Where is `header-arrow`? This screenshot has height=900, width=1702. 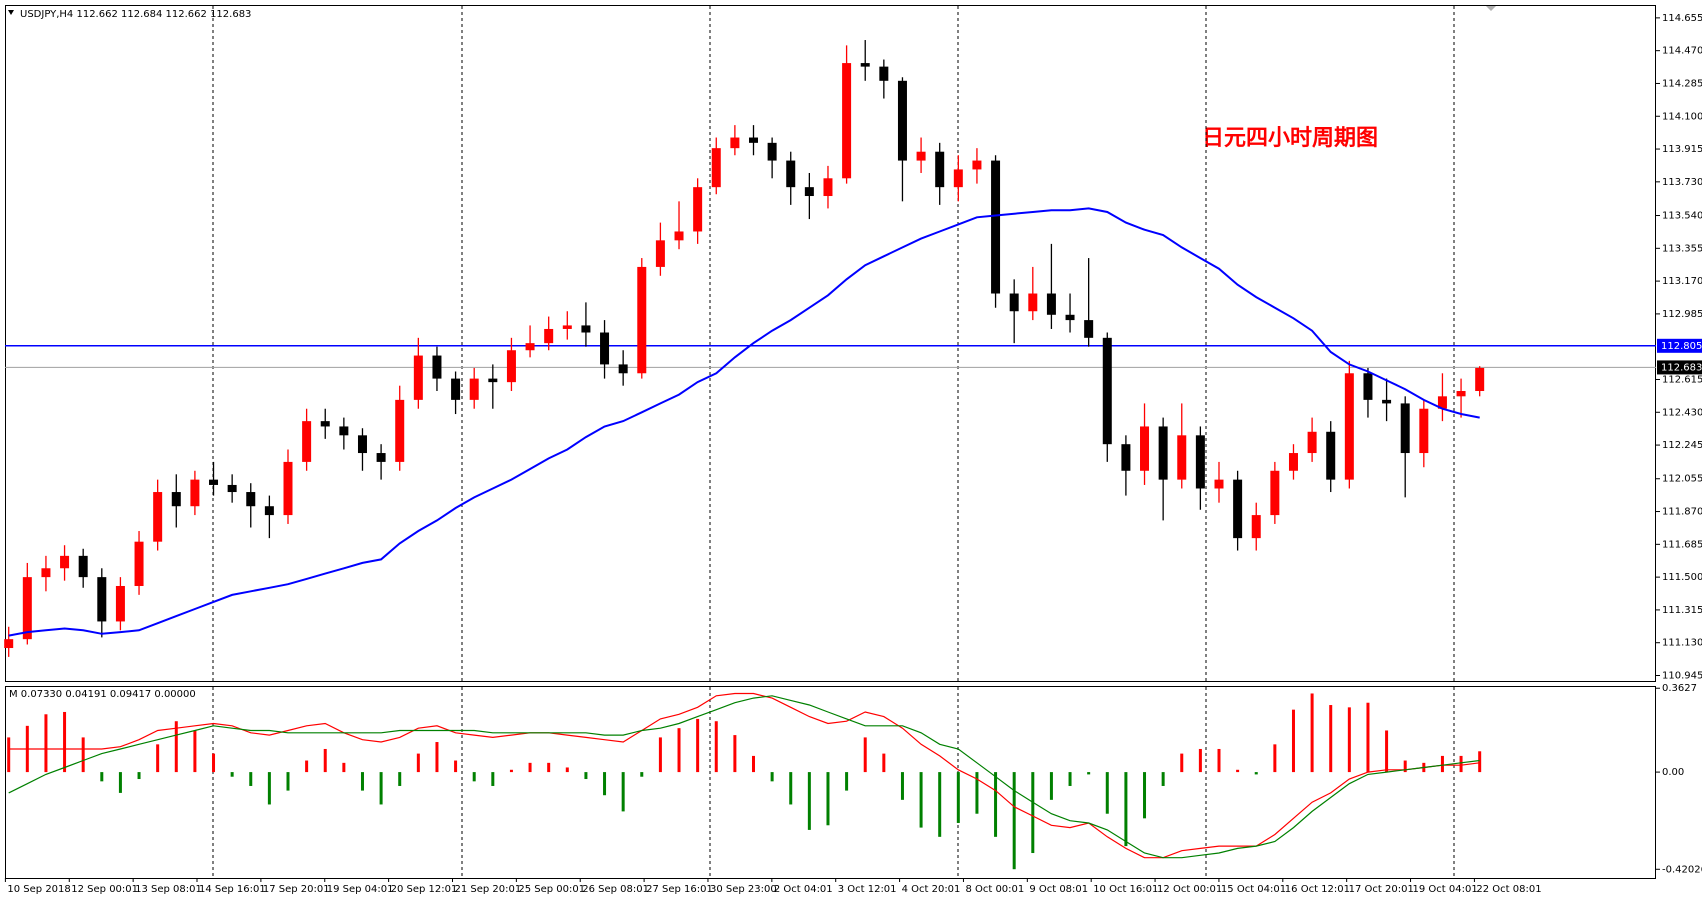 header-arrow is located at coordinates (11, 12).